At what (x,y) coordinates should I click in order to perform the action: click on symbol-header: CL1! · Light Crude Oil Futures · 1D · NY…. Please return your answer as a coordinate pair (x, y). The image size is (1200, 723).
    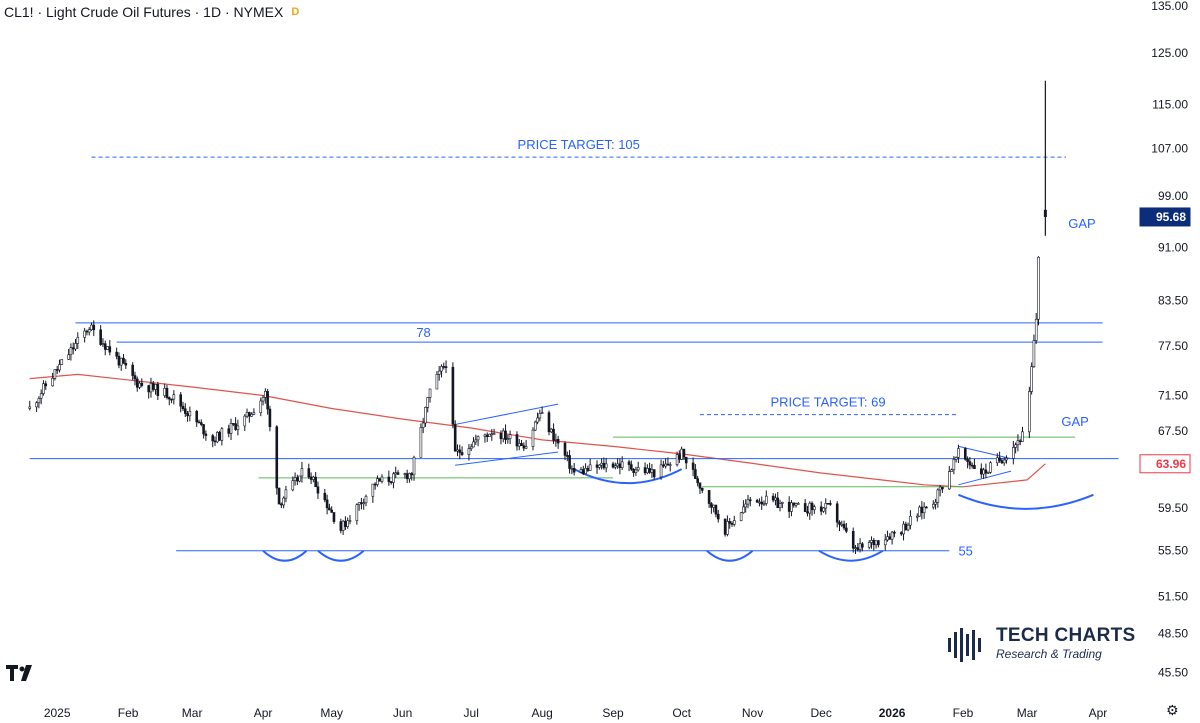
    Looking at the image, I should click on (151, 12).